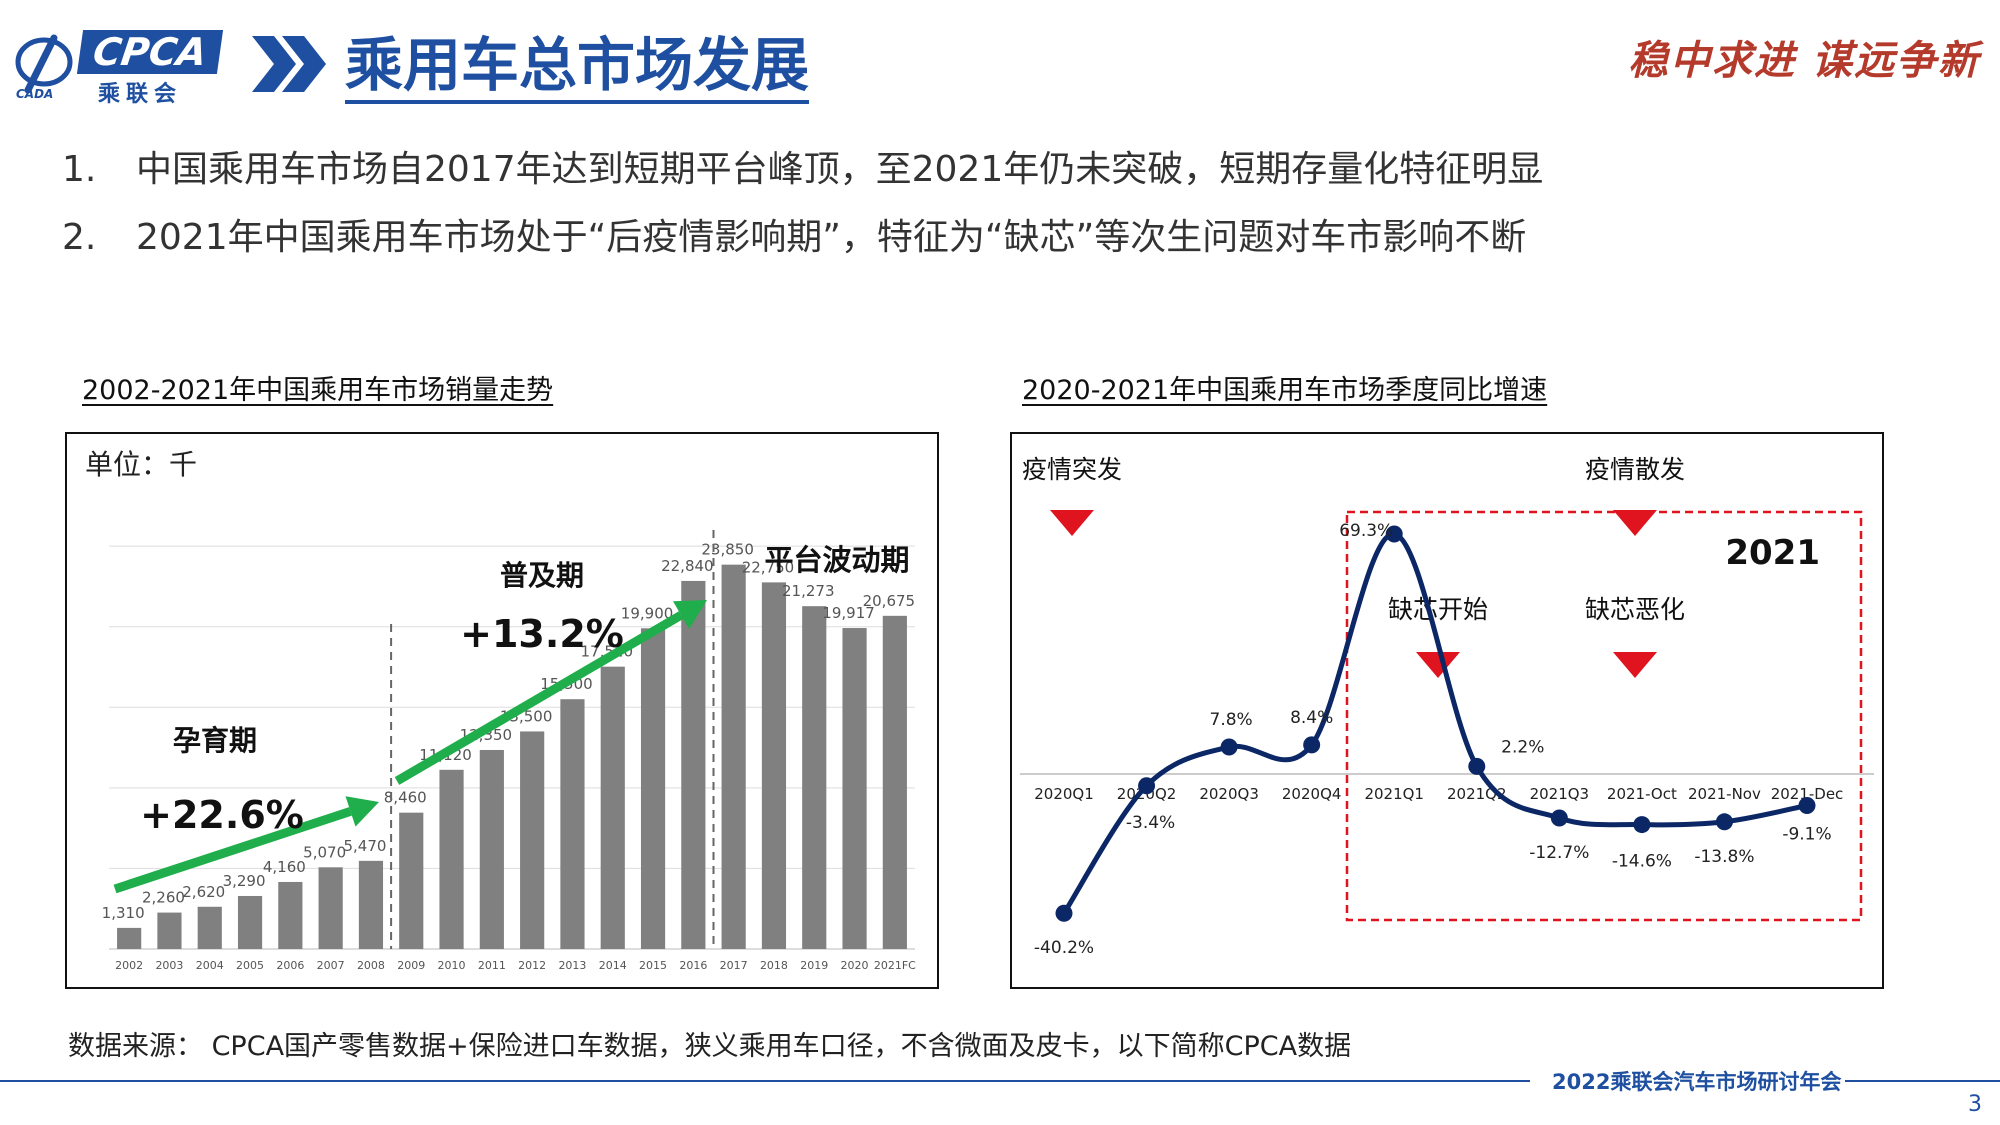  I want to click on slogan: 稳中求进 谋远争新, so click(1804, 60).